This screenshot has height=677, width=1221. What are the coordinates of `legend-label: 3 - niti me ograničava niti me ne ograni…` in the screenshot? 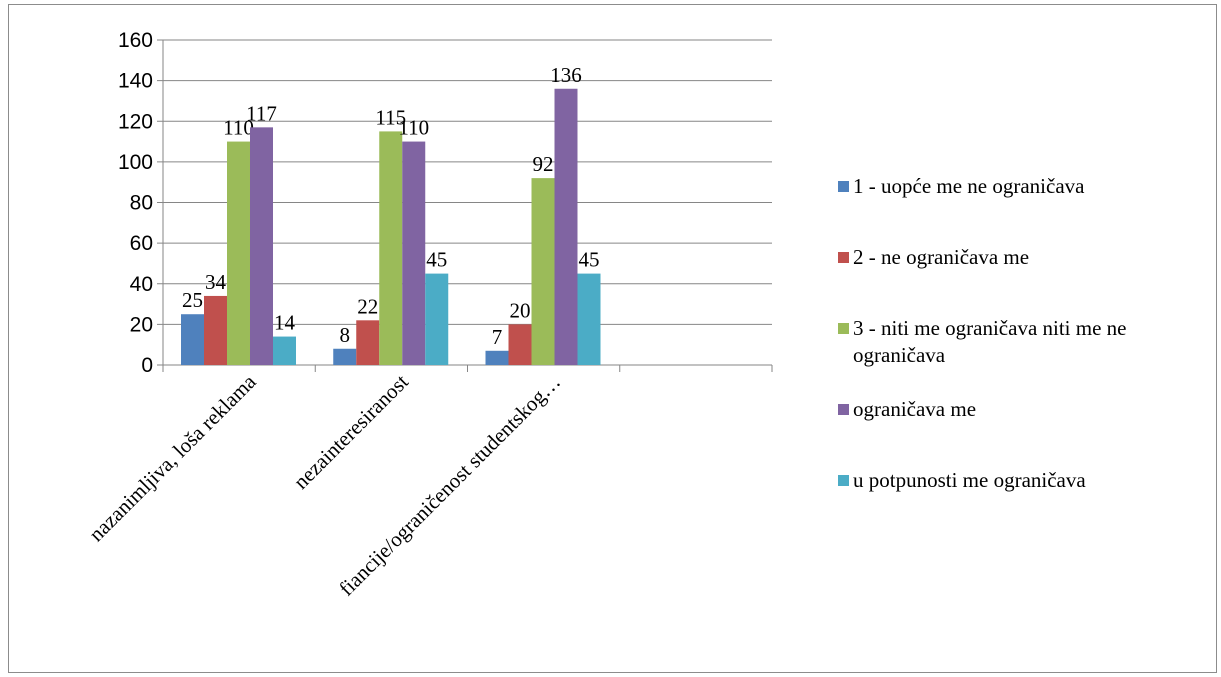 It's located at (990, 341).